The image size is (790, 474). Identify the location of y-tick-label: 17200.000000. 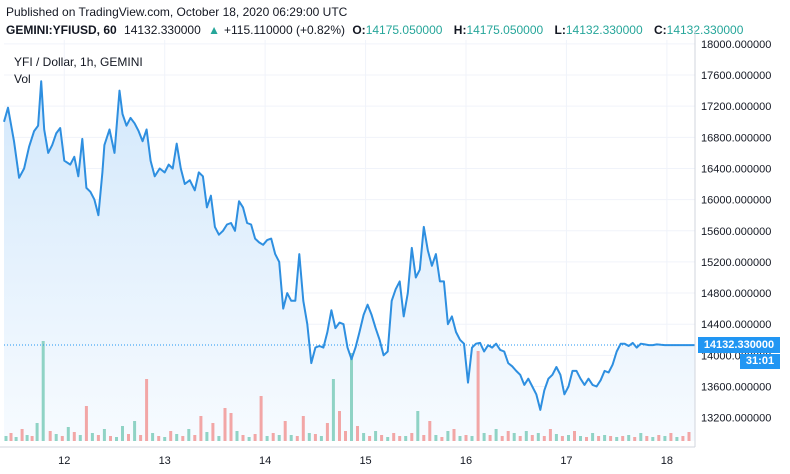
(736, 107).